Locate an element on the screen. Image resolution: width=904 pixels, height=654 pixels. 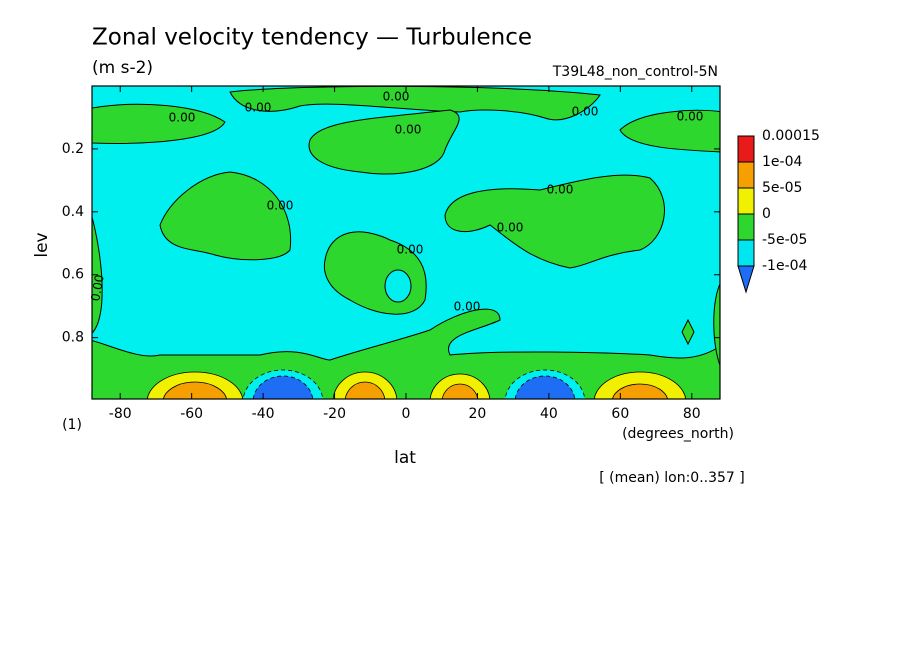
x-axis-label: lat is located at coordinates (405, 458).